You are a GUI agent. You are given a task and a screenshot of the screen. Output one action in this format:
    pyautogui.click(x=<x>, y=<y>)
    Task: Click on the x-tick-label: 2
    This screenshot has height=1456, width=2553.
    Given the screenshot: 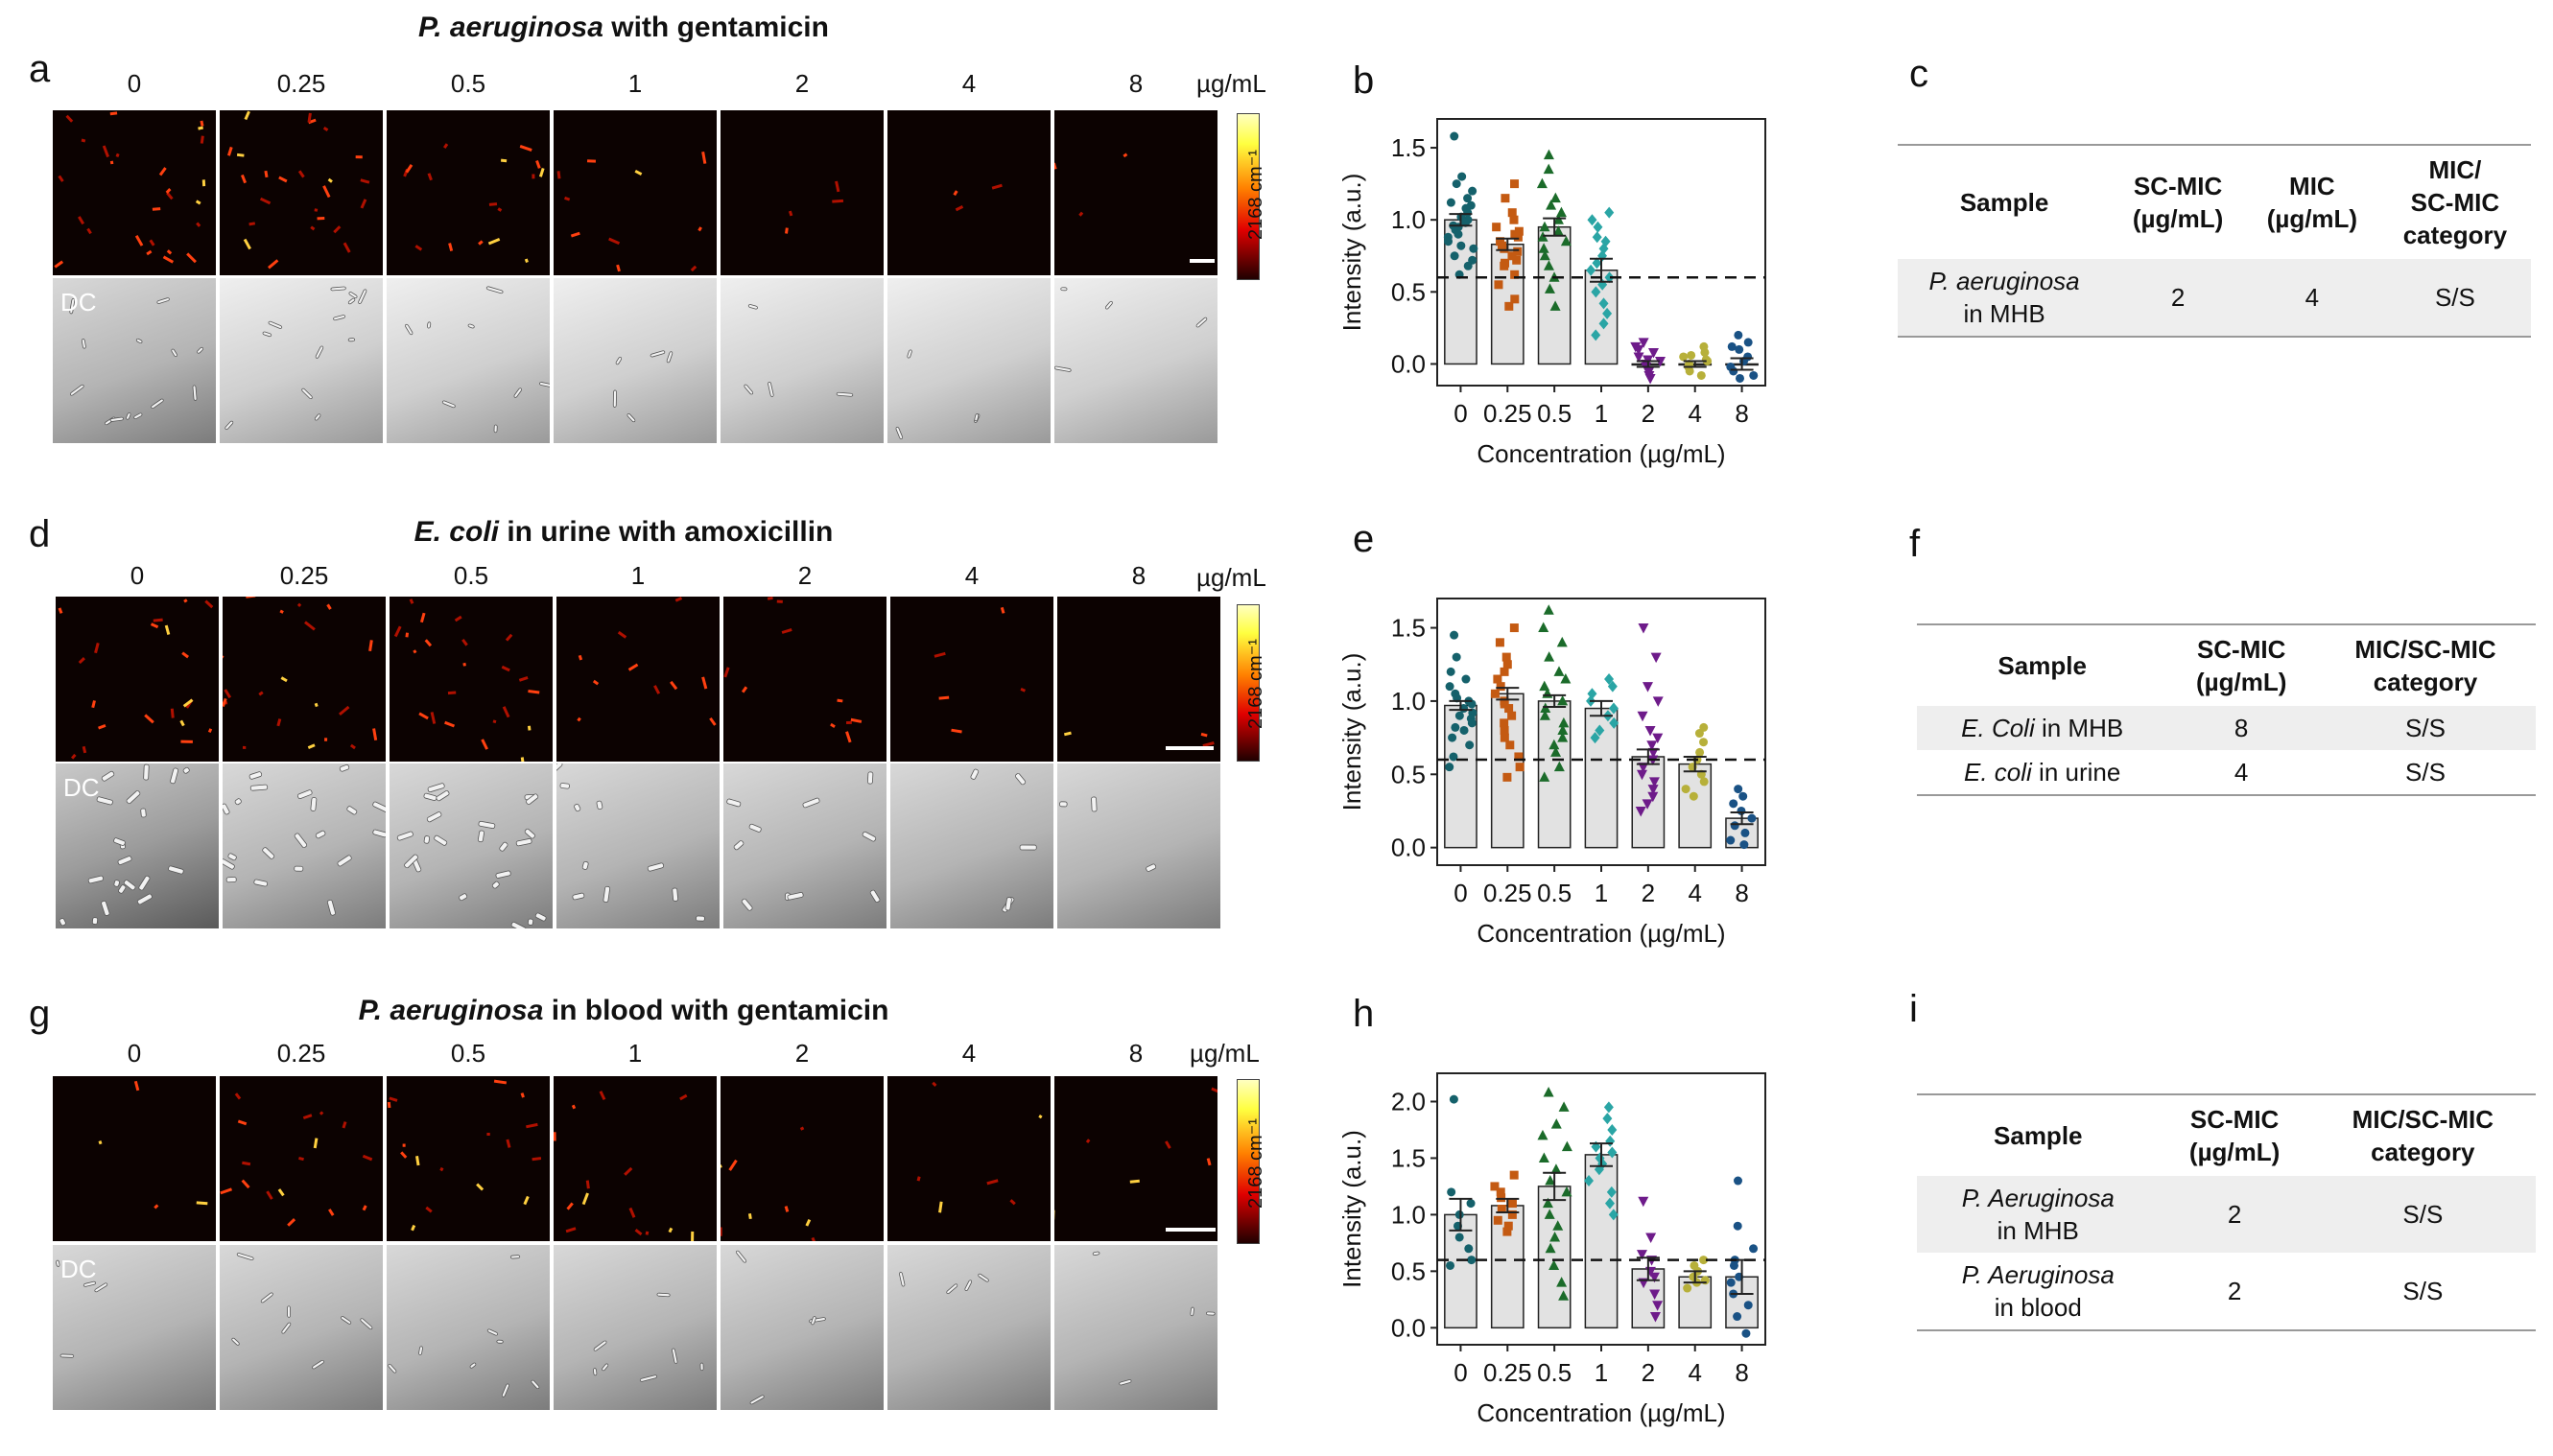 What is the action you would take?
    pyautogui.click(x=1648, y=893)
    